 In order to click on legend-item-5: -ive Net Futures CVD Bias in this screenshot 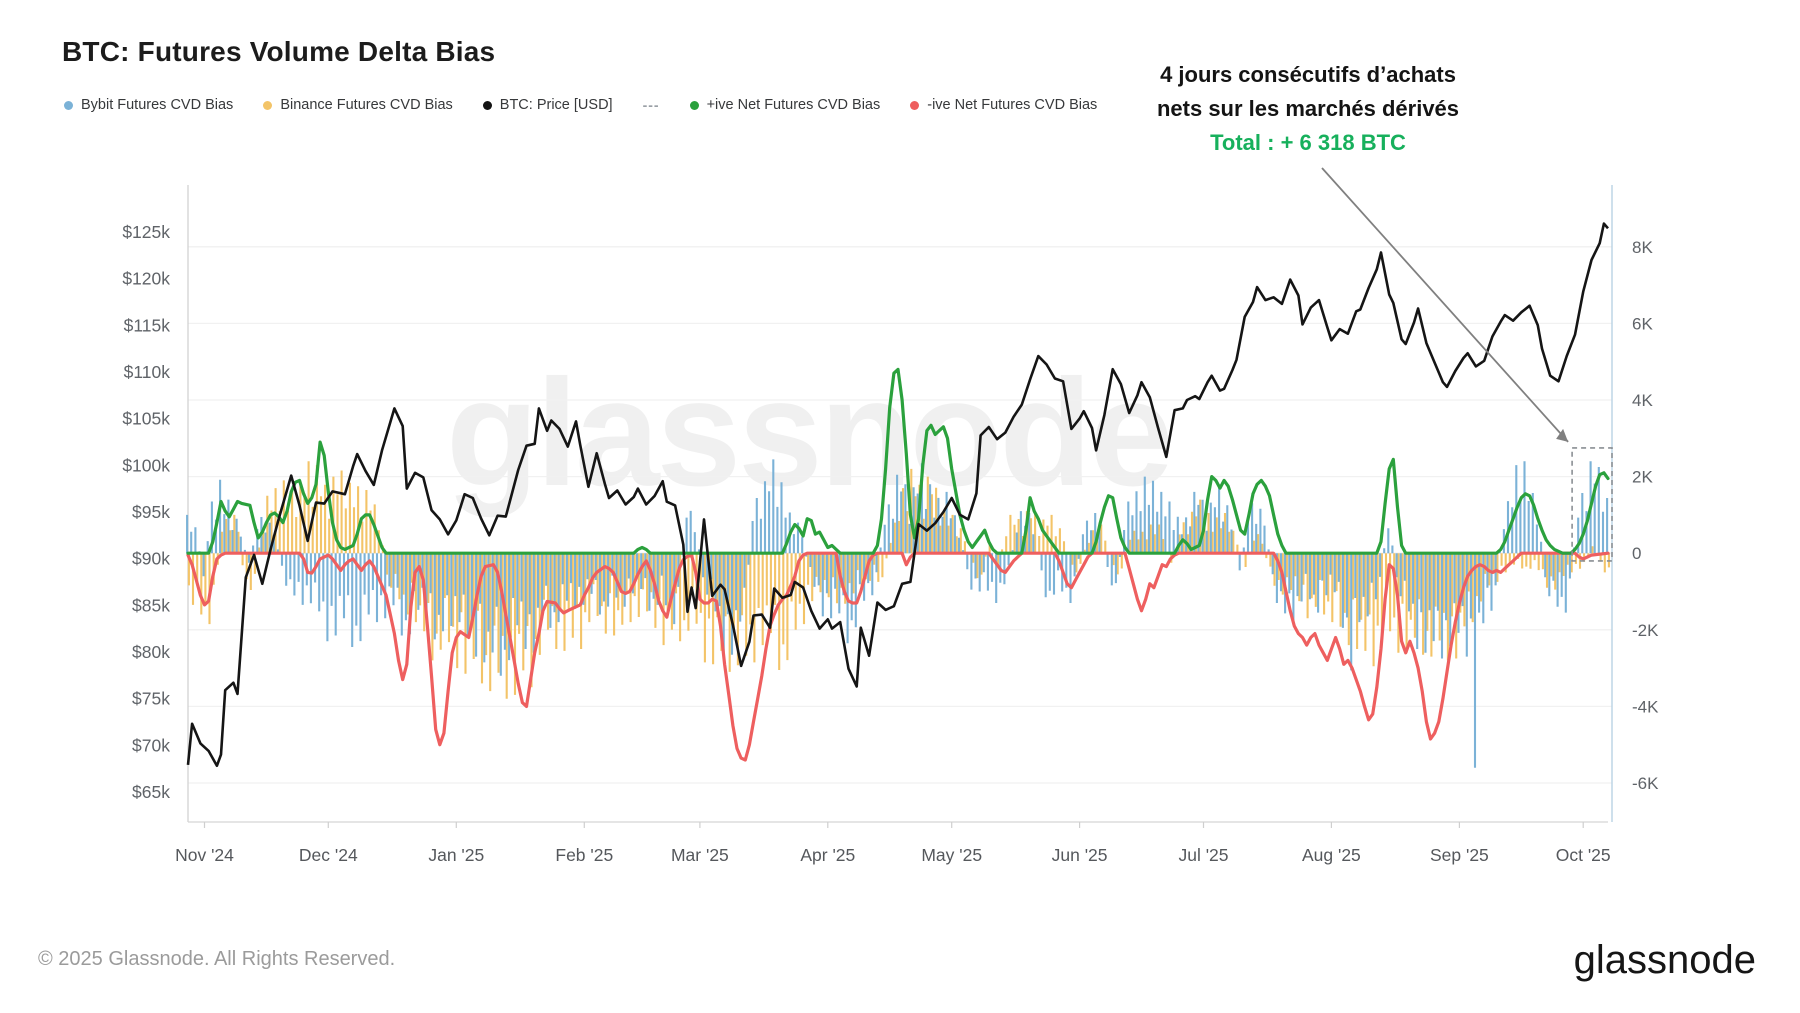, I will do `click(1003, 105)`.